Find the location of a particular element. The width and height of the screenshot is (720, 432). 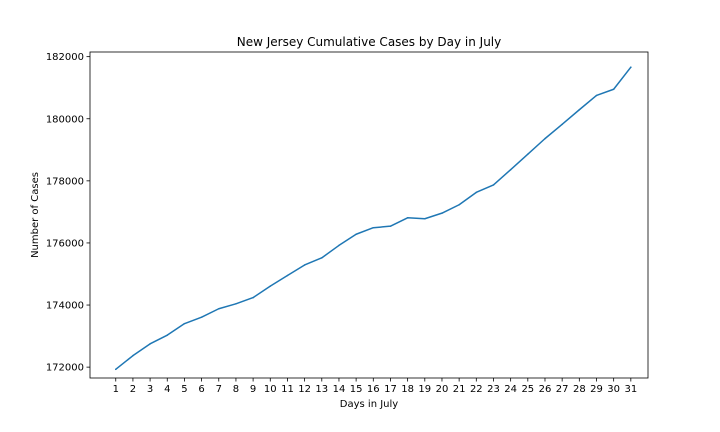

x-tick-label: 23 is located at coordinates (493, 389).